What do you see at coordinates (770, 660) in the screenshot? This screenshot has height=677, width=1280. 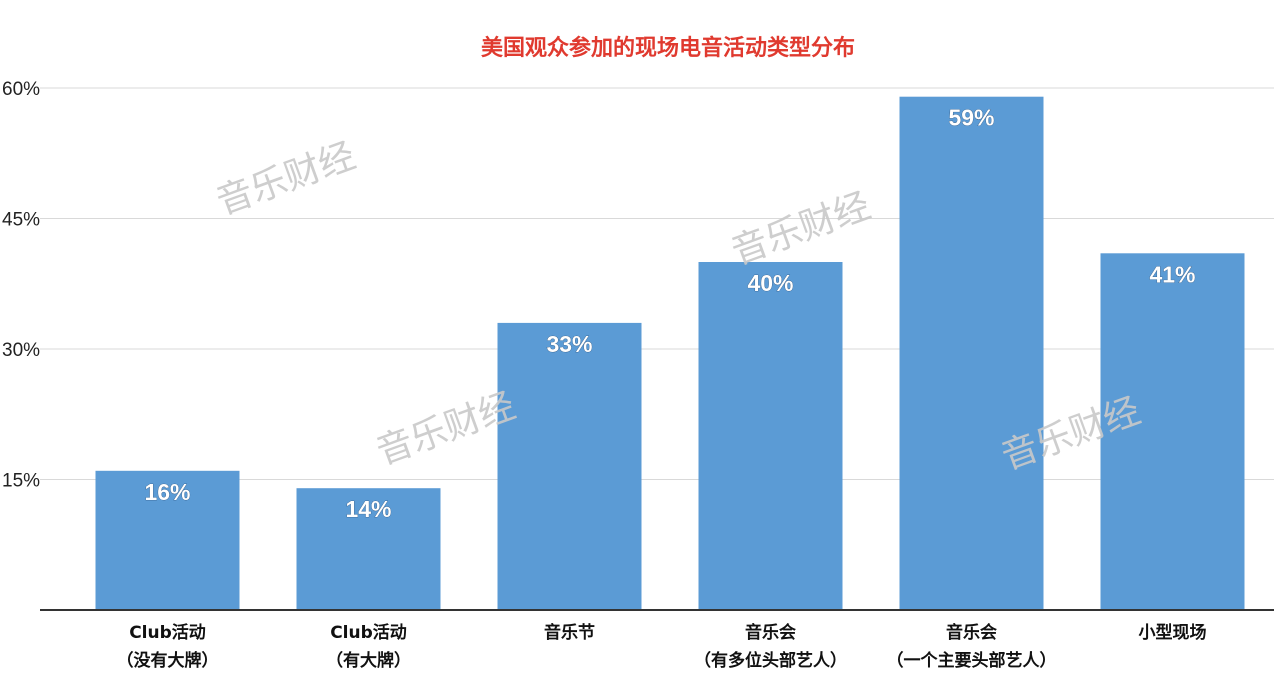 I see `x-tick-label: （有多位头部艺人）` at bounding box center [770, 660].